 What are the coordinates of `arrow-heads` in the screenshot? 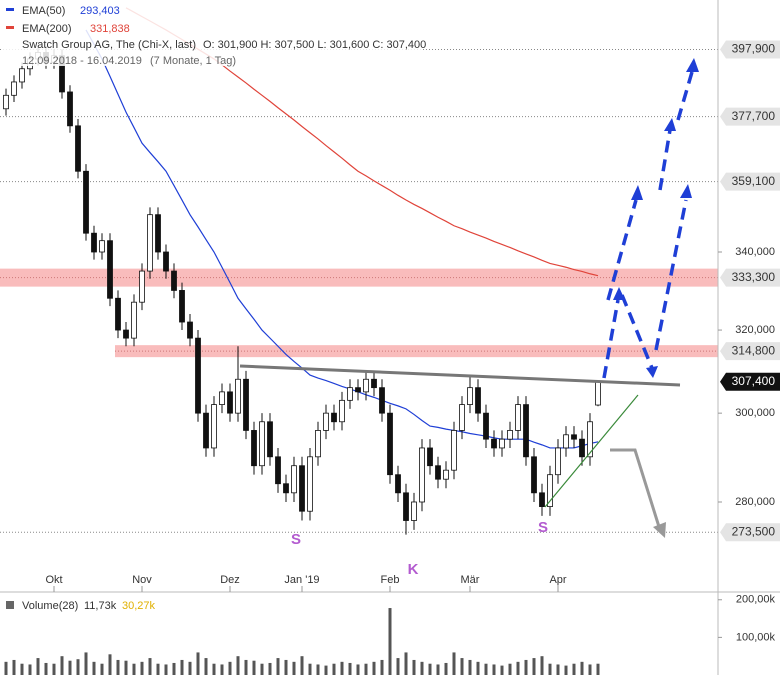 It's located at (656, 218).